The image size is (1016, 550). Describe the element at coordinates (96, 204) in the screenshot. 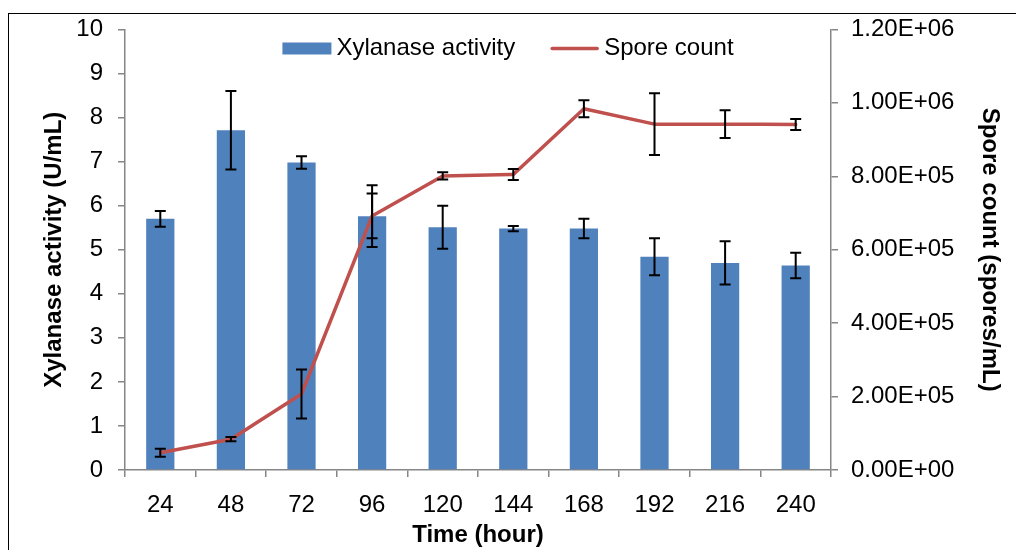

I see `y-tick-label: 6` at that location.